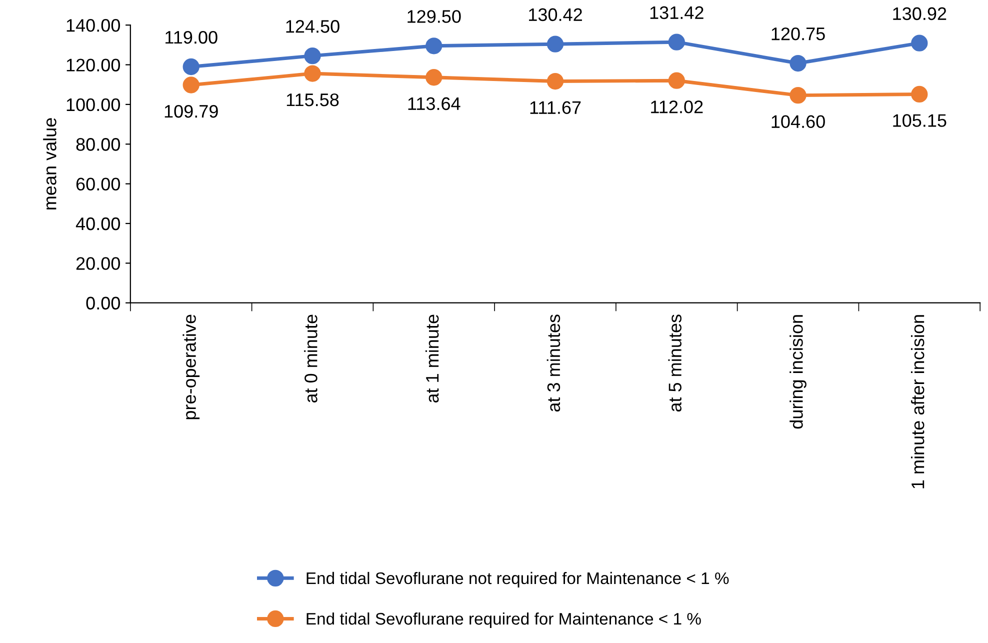  Describe the element at coordinates (677, 107) in the screenshot. I see `data-label: 112.02` at that location.